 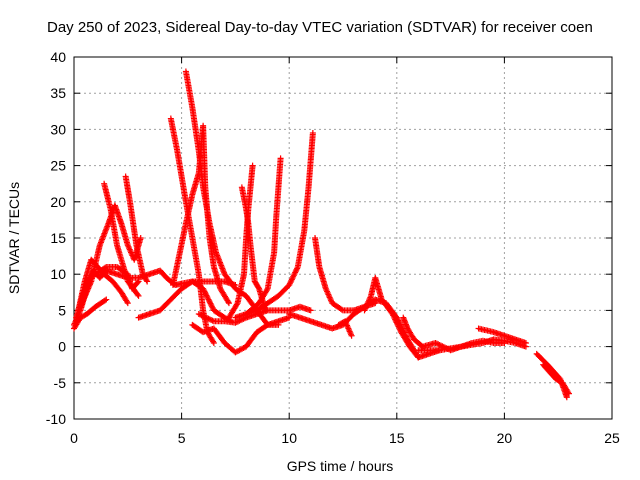 What do you see at coordinates (14, 238) in the screenshot?
I see `y-axis-label: SDTVAR / TECUs` at bounding box center [14, 238].